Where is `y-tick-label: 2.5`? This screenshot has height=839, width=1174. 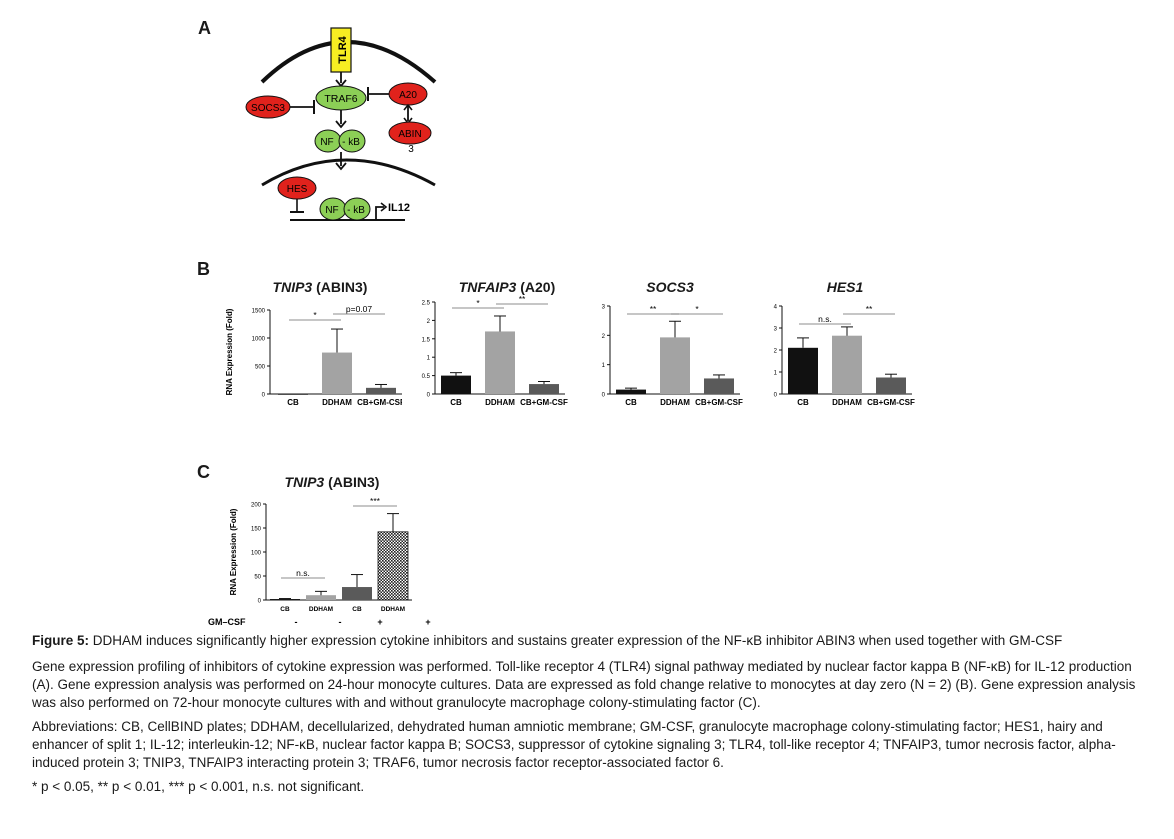
y-tick-label: 2.5 is located at coordinates (426, 304).